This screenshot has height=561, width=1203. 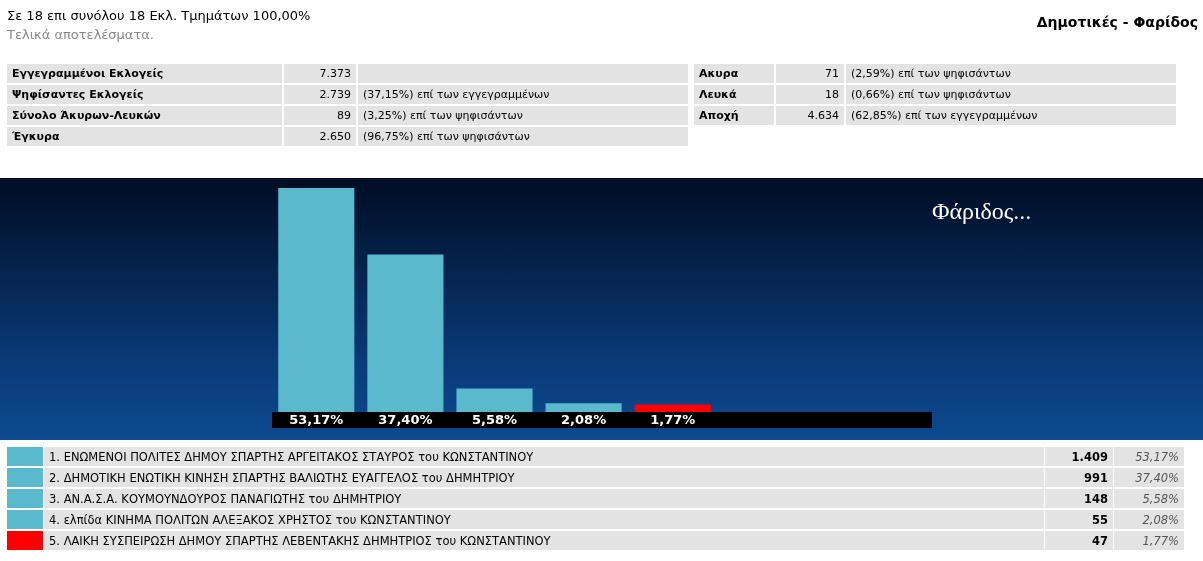 I want to click on text: Λευκά, so click(x=734, y=94).